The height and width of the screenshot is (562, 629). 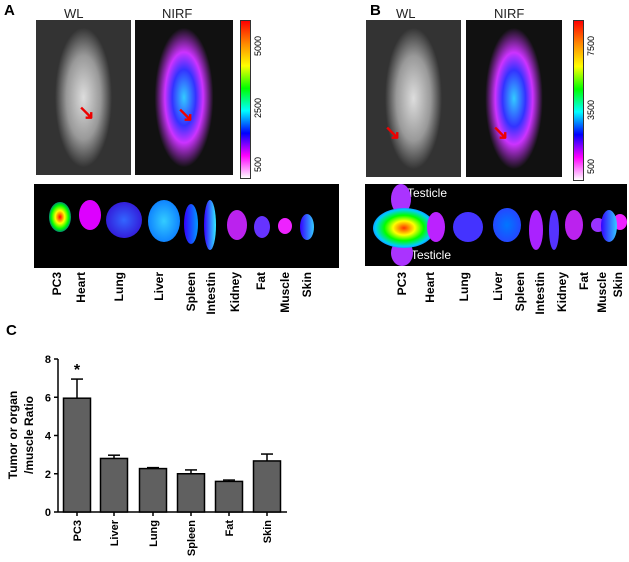 What do you see at coordinates (115, 532) in the screenshot?
I see `x-tick-label: Liver` at bounding box center [115, 532].